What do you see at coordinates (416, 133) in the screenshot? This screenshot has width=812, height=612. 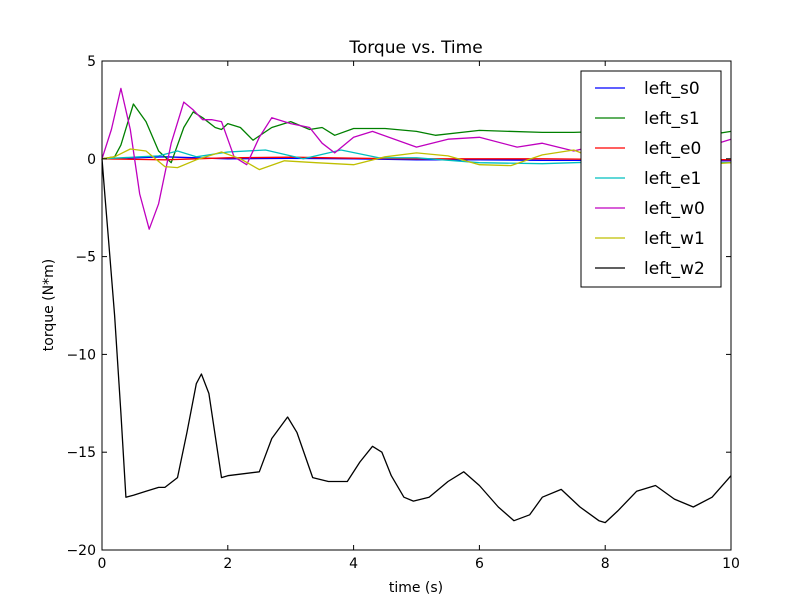 I see `series-line-left-s1` at bounding box center [416, 133].